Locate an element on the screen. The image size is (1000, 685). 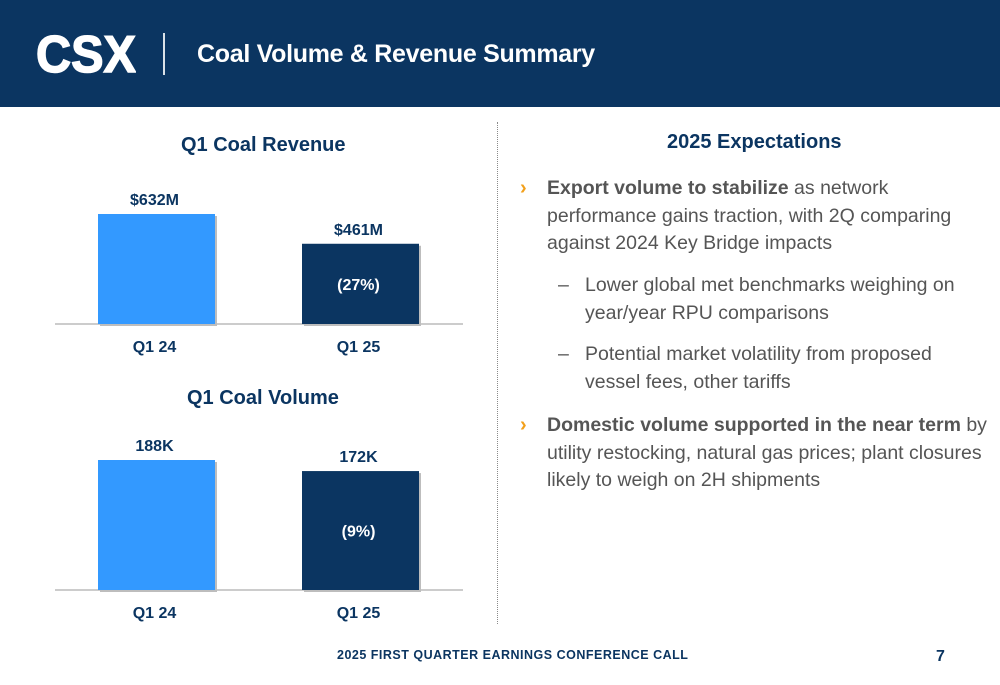
bar-value-label: $461M is located at coordinates (358, 230).